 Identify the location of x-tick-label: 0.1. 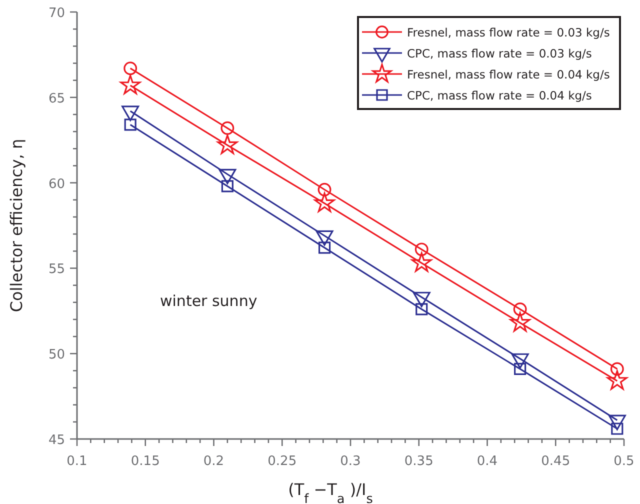
(77, 461).